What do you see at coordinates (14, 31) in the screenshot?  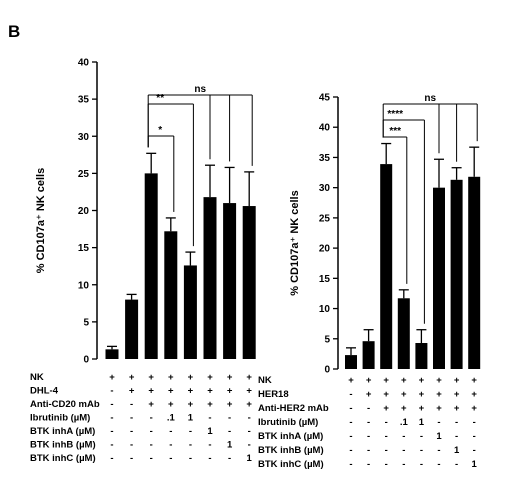 I see `panel-label: B` at bounding box center [14, 31].